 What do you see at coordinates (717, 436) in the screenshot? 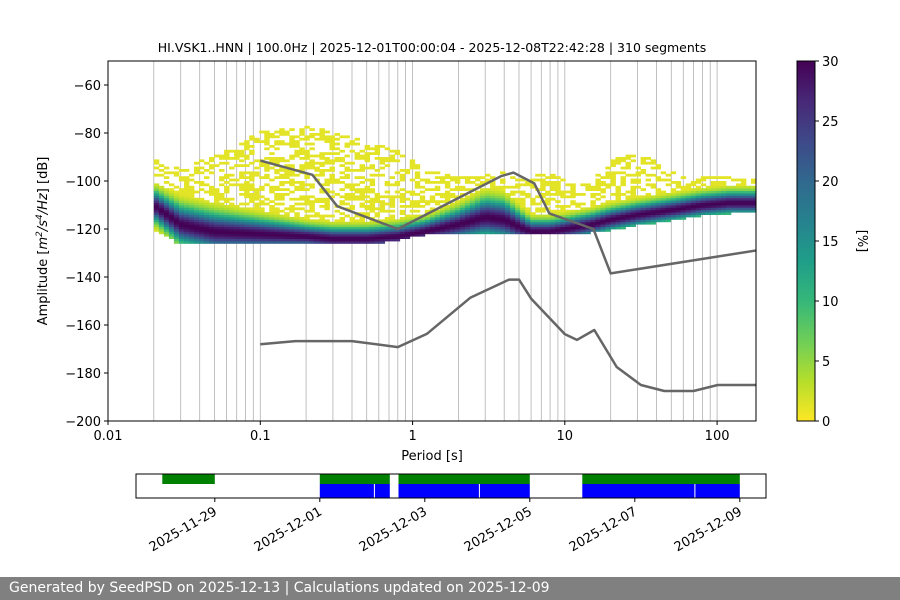
I see `x-tick-label: 100` at bounding box center [717, 436].